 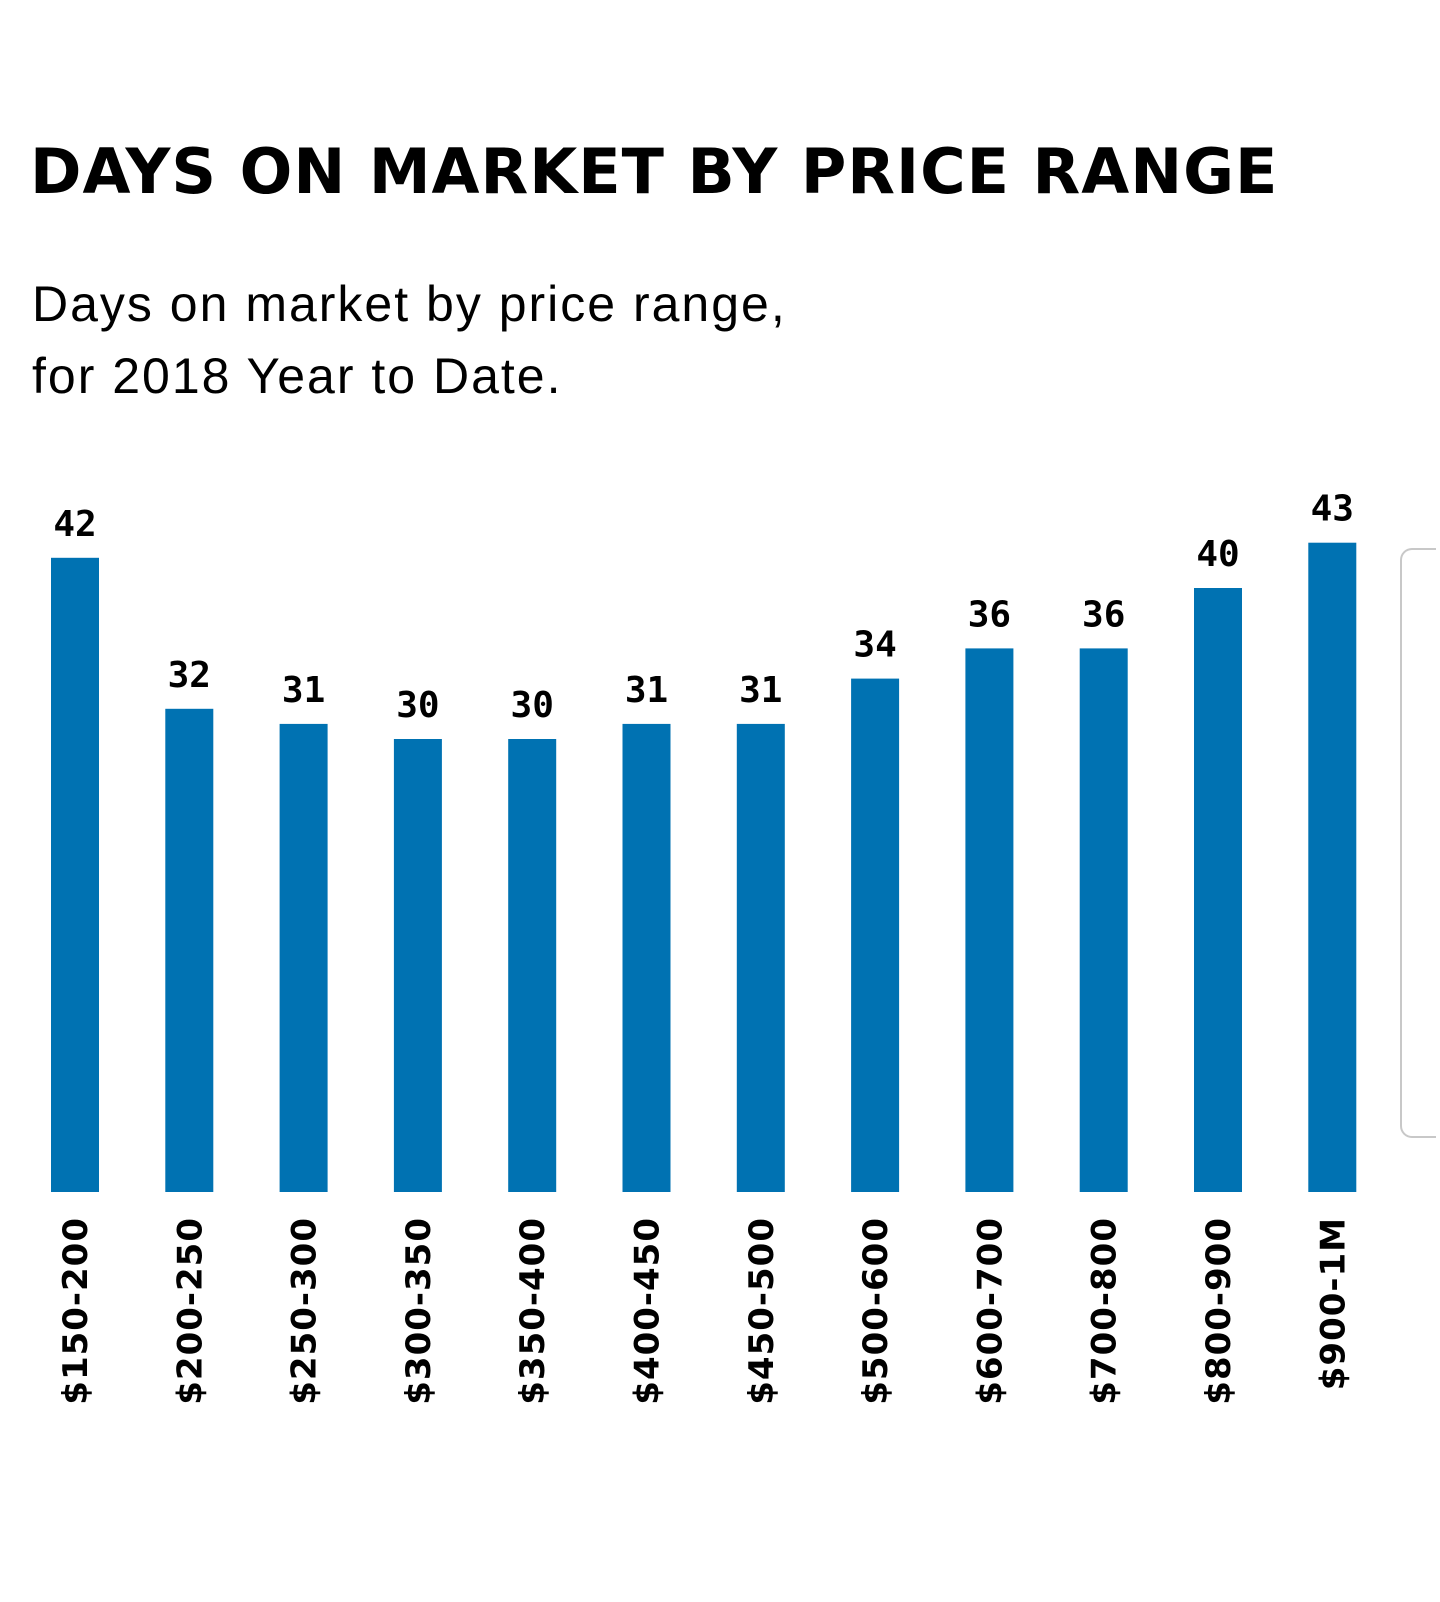 What do you see at coordinates (762, 1311) in the screenshot?
I see `category-label-6: $450-500` at bounding box center [762, 1311].